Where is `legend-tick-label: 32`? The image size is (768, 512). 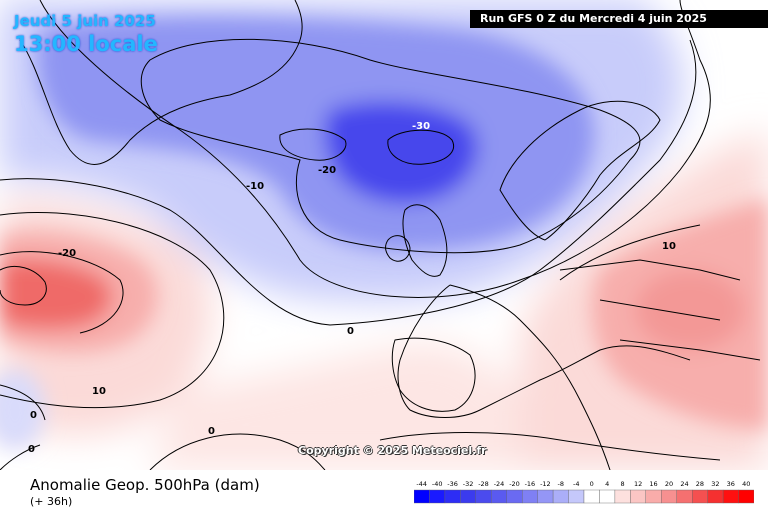
legend-tick-label: 32 is located at coordinates (715, 484).